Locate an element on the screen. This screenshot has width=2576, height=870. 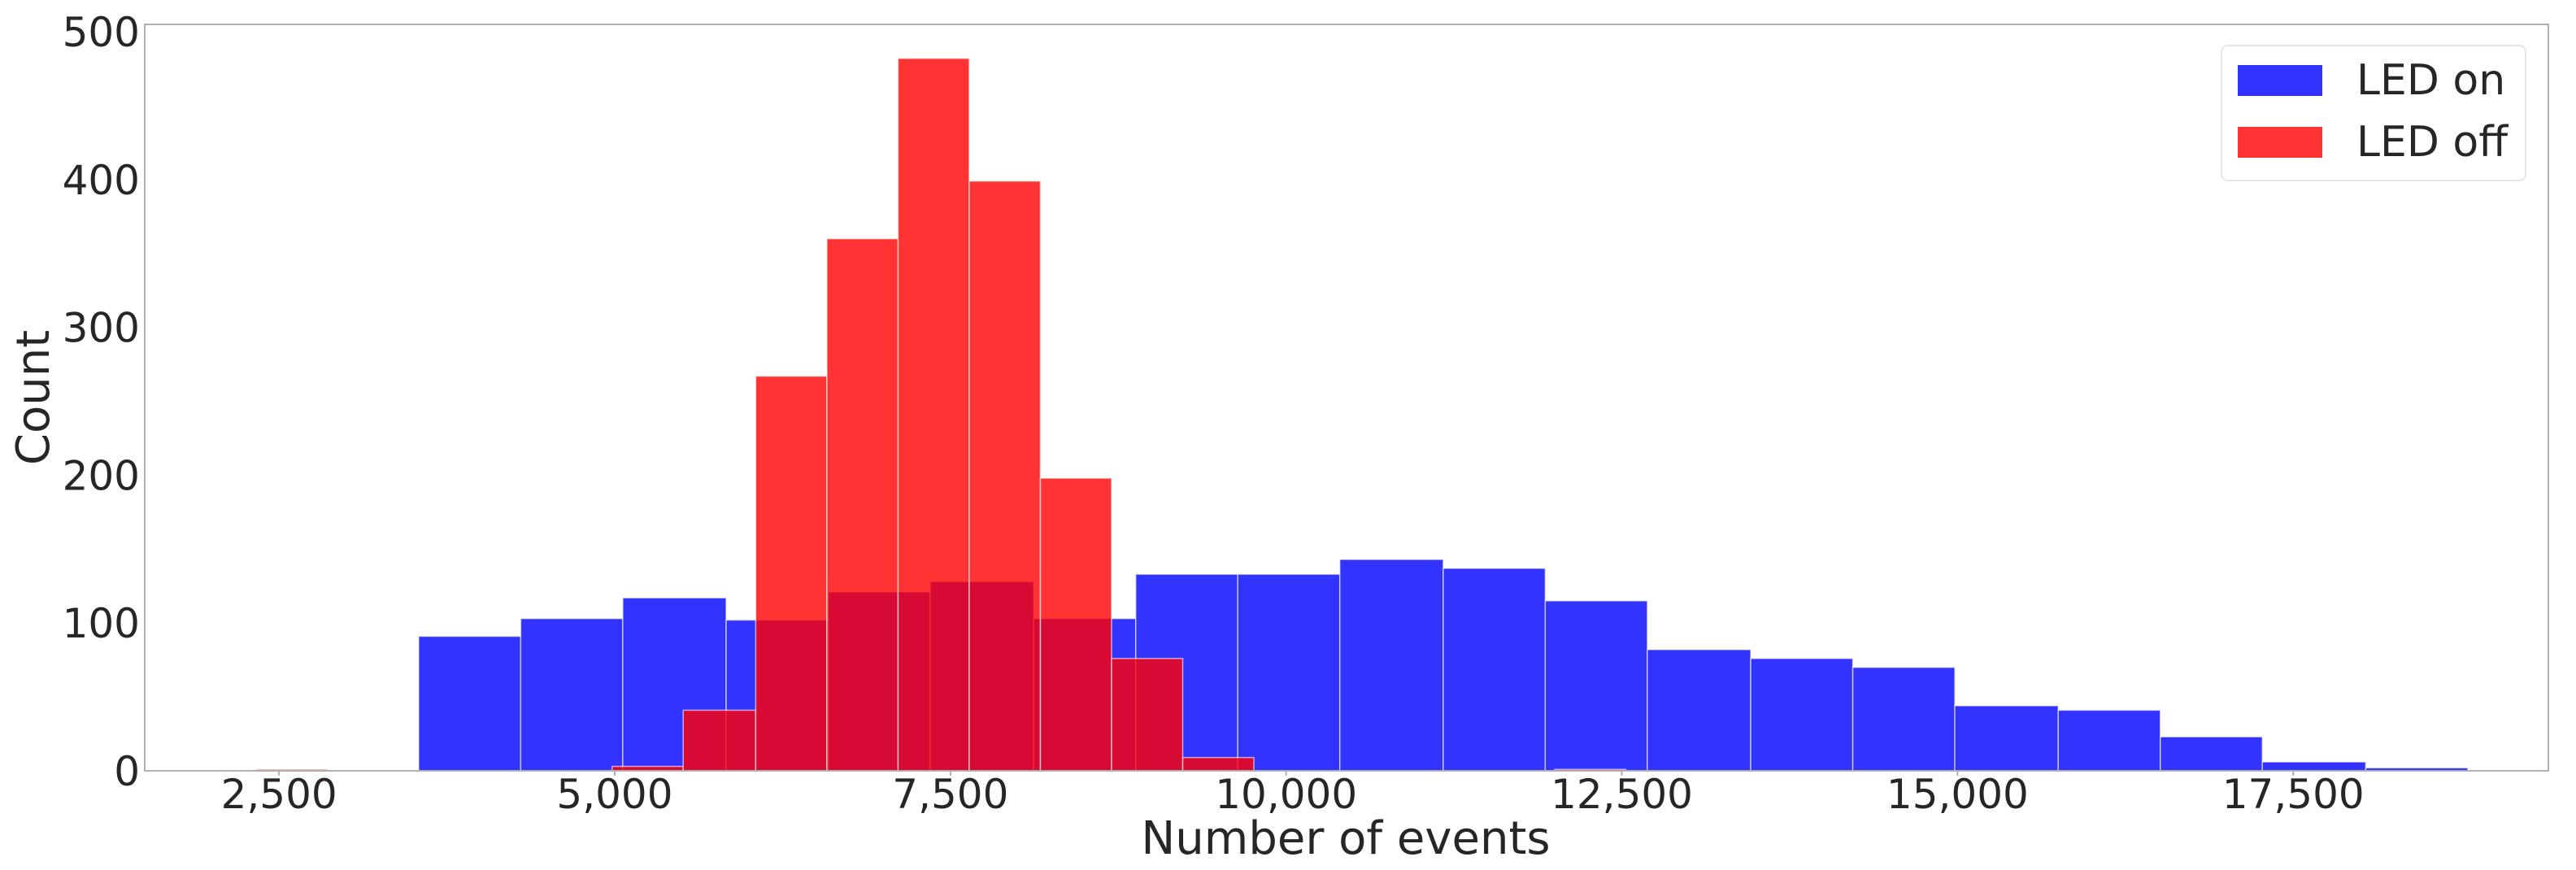
x-tick-label: 17,500 is located at coordinates (2293, 794).